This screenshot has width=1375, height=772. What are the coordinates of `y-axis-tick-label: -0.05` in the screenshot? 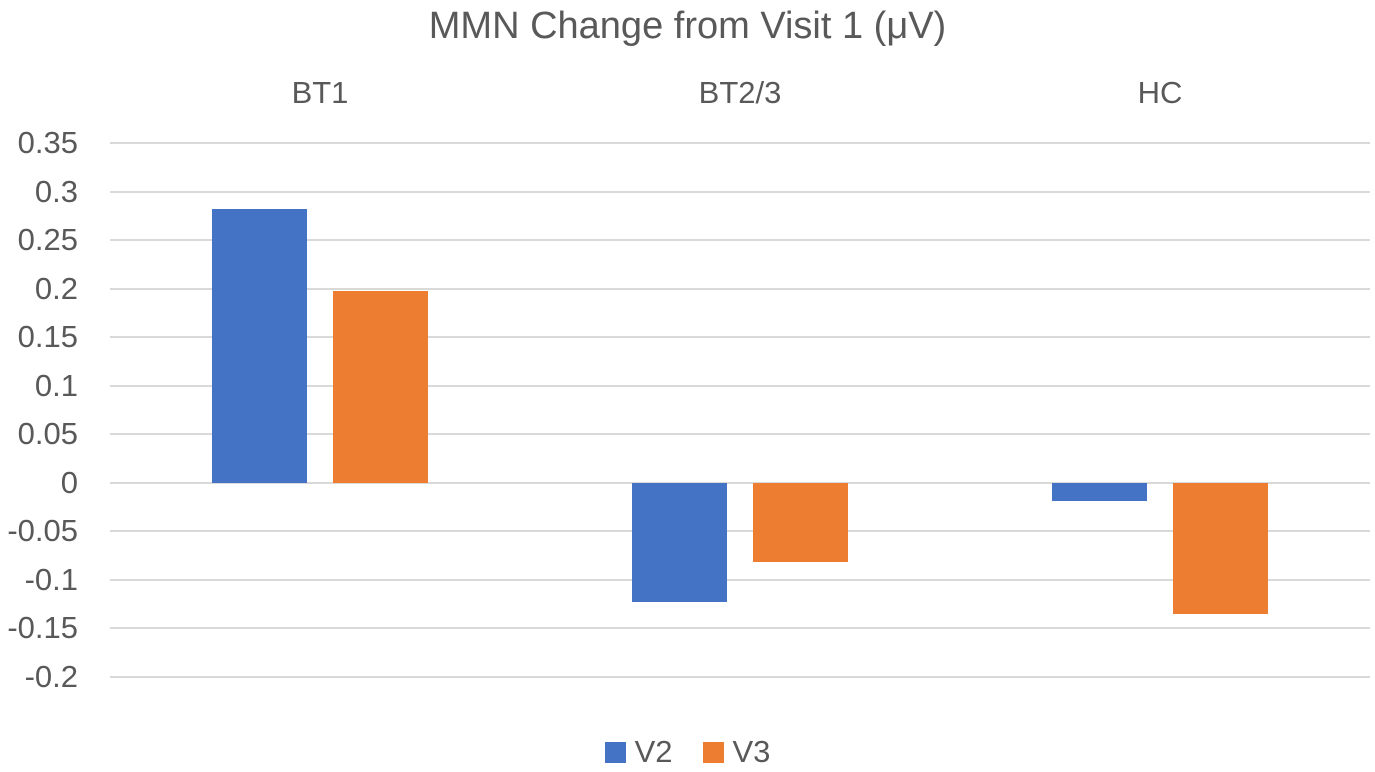 It's located at (42, 531).